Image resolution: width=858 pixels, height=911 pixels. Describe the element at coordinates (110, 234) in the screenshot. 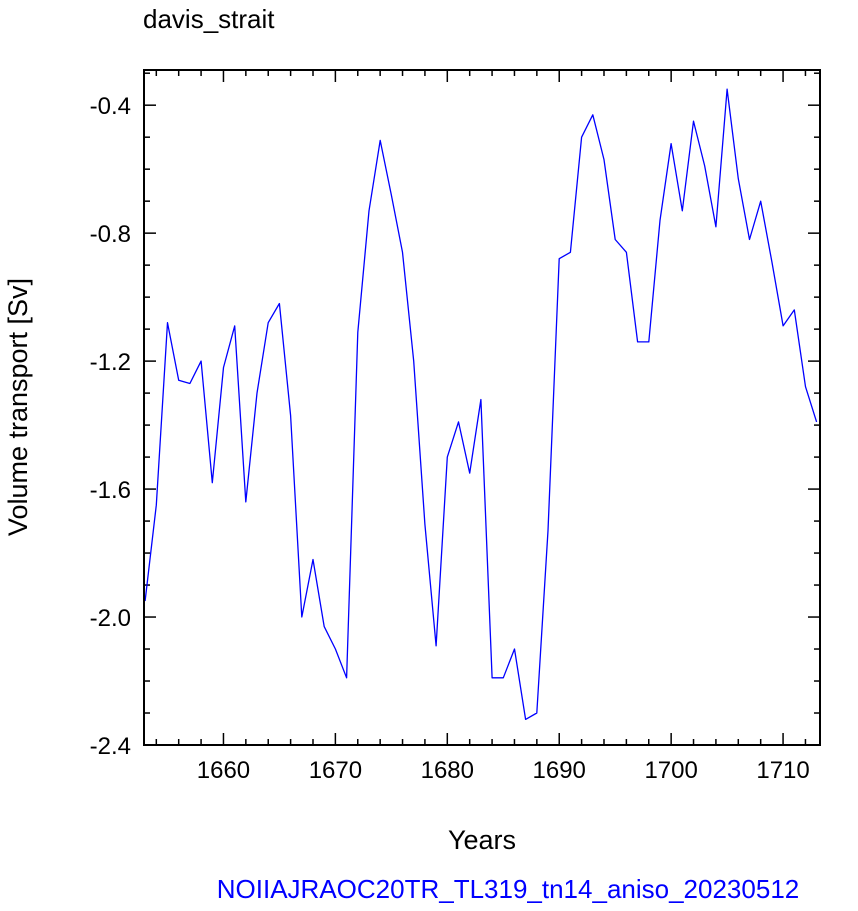

I see `y-tick-label: -0.8` at that location.